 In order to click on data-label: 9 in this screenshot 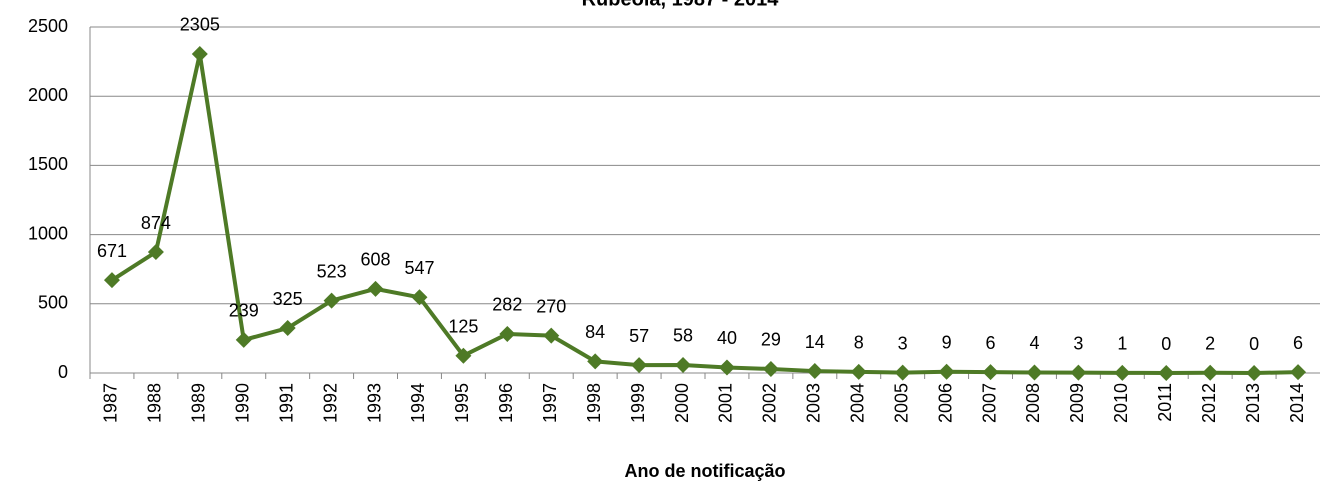, I will do `click(947, 343)`.